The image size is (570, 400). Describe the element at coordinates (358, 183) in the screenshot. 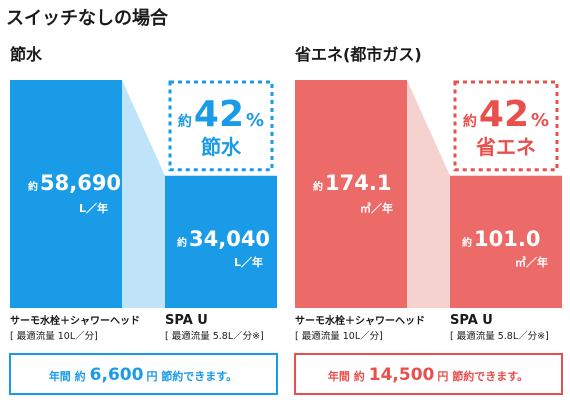

I see `bar-before-value: 174.1` at that location.